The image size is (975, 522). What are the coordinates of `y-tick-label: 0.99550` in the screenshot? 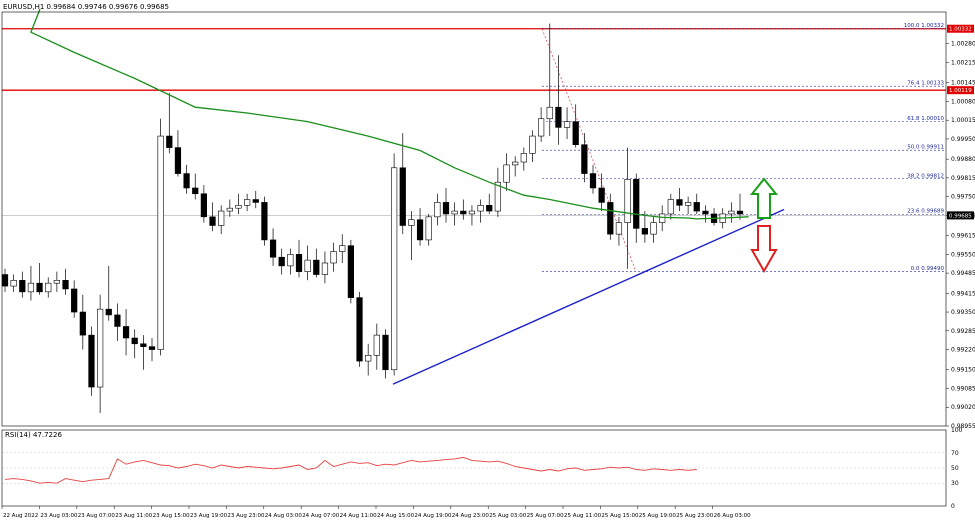 It's located at (963, 254).